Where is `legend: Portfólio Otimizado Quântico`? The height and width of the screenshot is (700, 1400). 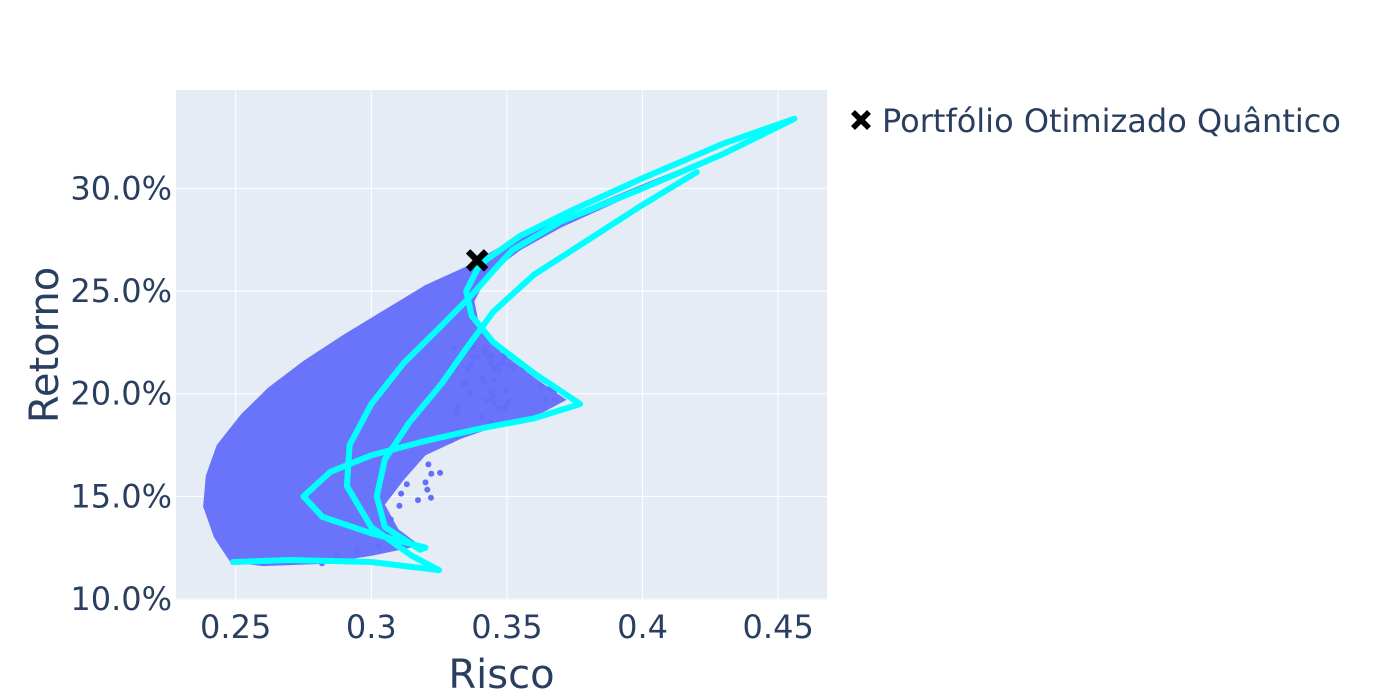 legend: Portfólio Otimizado Quântico is located at coordinates (1096, 121).